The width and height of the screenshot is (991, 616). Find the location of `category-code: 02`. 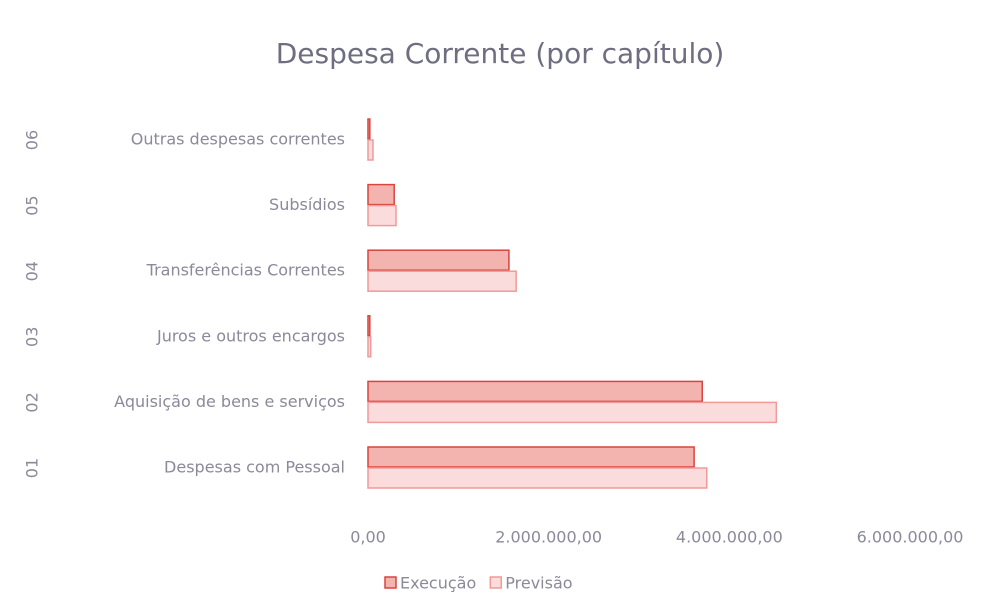

category-code: 02 is located at coordinates (32, 402).